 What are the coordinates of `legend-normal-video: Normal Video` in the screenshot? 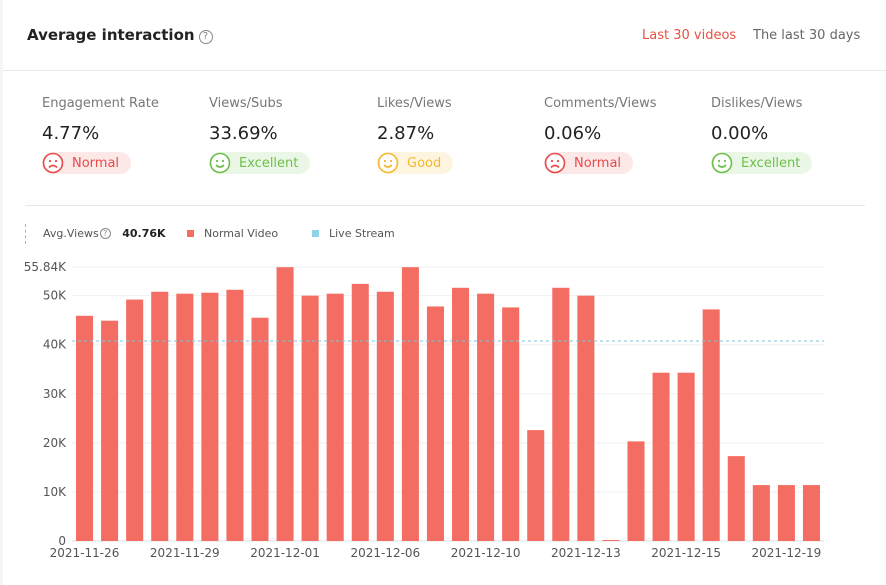 It's located at (232, 233).